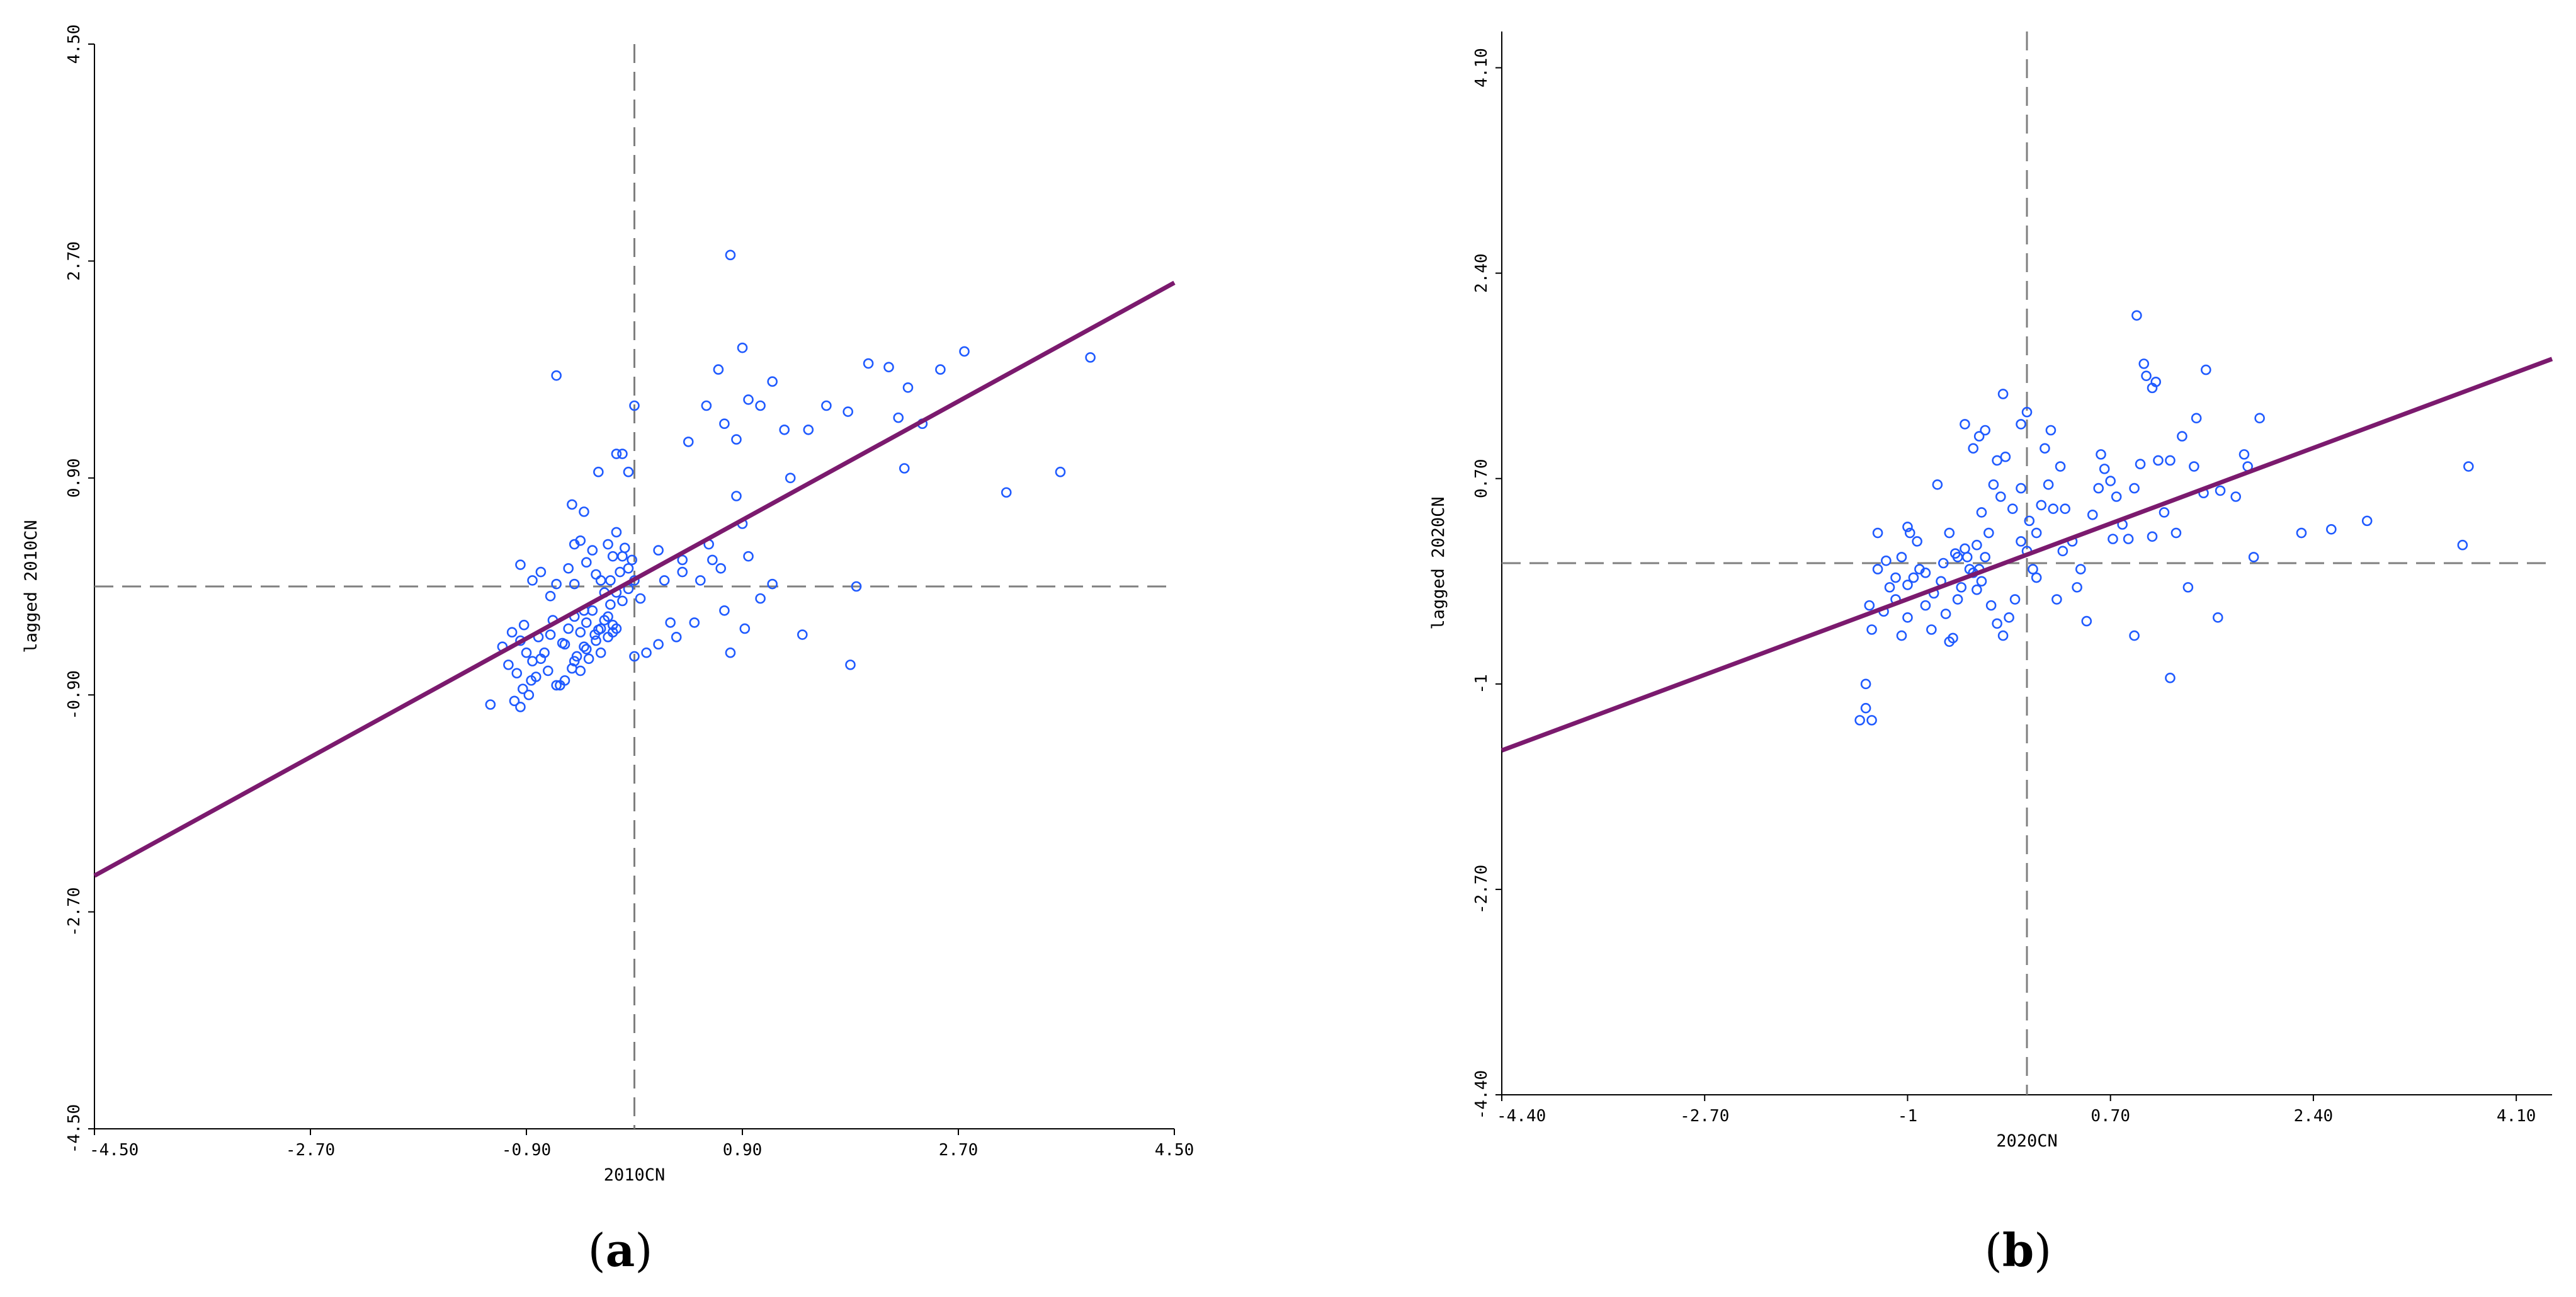 The image size is (2576, 1297). Describe the element at coordinates (743, 1150) in the screenshot. I see `x-tick-label: 0.90` at that location.